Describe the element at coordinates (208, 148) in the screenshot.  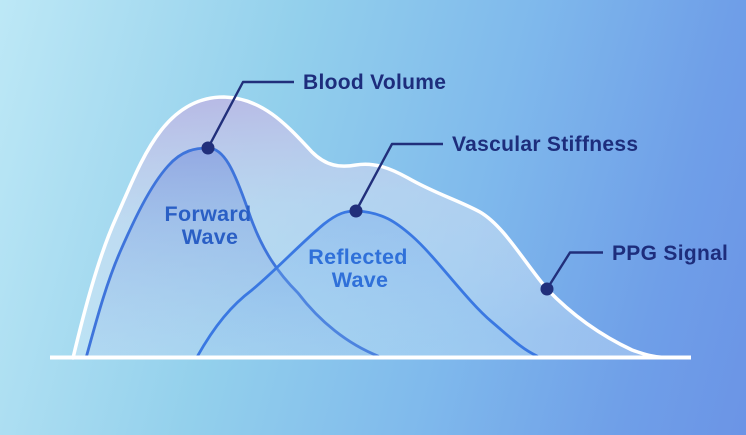
I see `blood-volume-dot` at that location.